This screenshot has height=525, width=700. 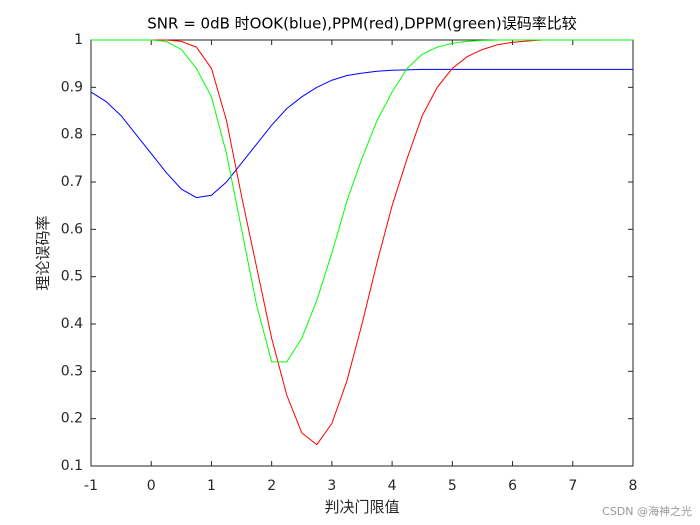 What do you see at coordinates (211, 486) in the screenshot?
I see `x-tick-label: 1` at bounding box center [211, 486].